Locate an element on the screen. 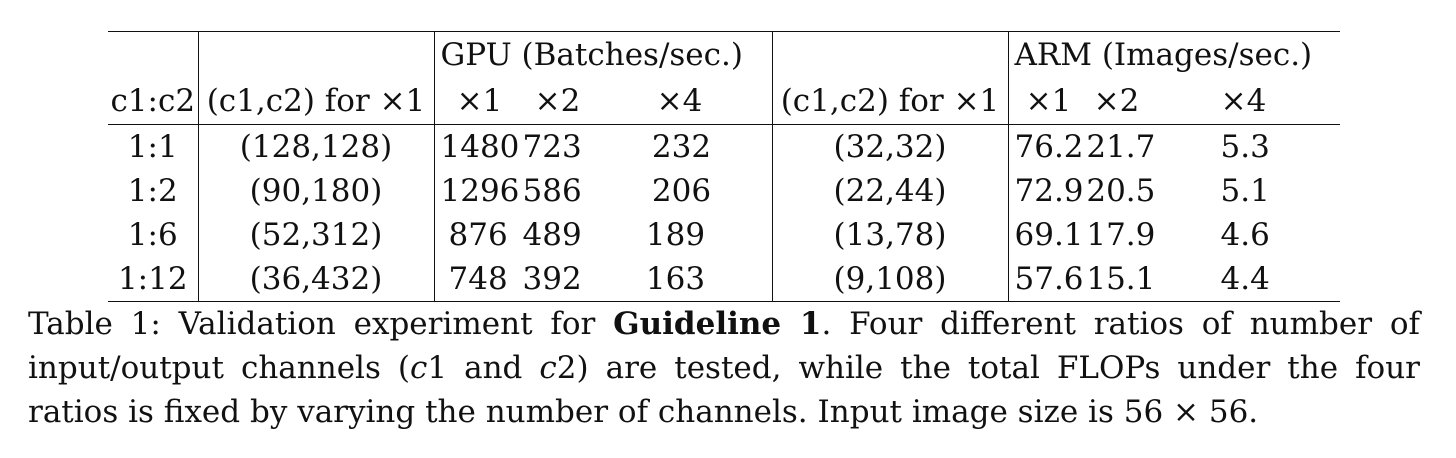 This screenshot has width=1456, height=458. cell-gpu-x1: 1296 is located at coordinates (480, 190).